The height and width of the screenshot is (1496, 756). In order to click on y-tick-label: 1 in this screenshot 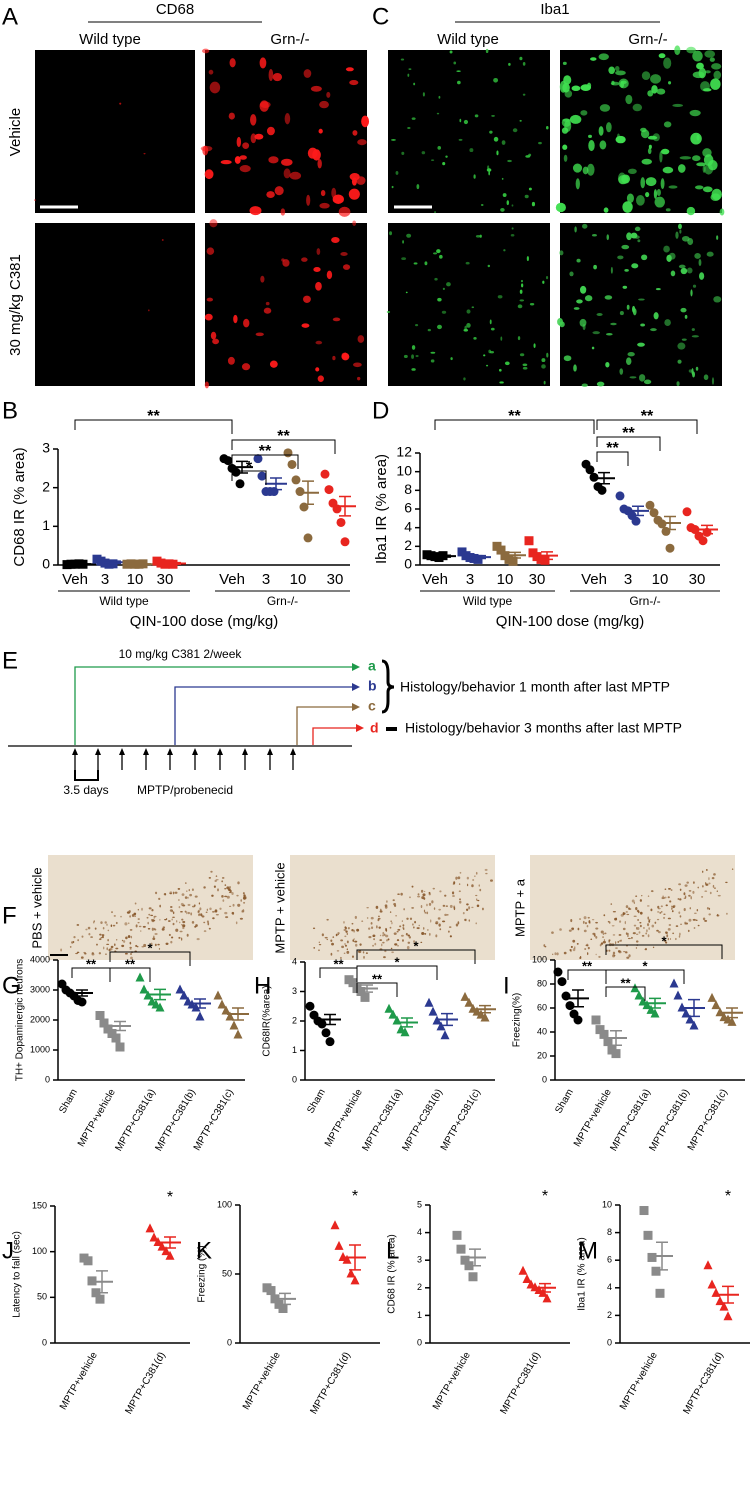, I will do `click(419, 1315)`.